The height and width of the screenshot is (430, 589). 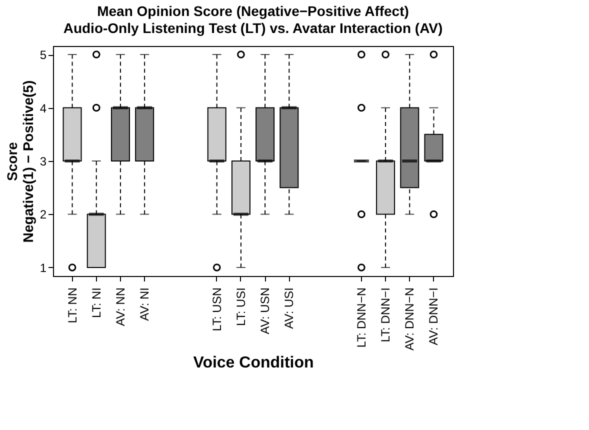 What do you see at coordinates (43, 108) in the screenshot?
I see `y-tick-label: 4` at bounding box center [43, 108].